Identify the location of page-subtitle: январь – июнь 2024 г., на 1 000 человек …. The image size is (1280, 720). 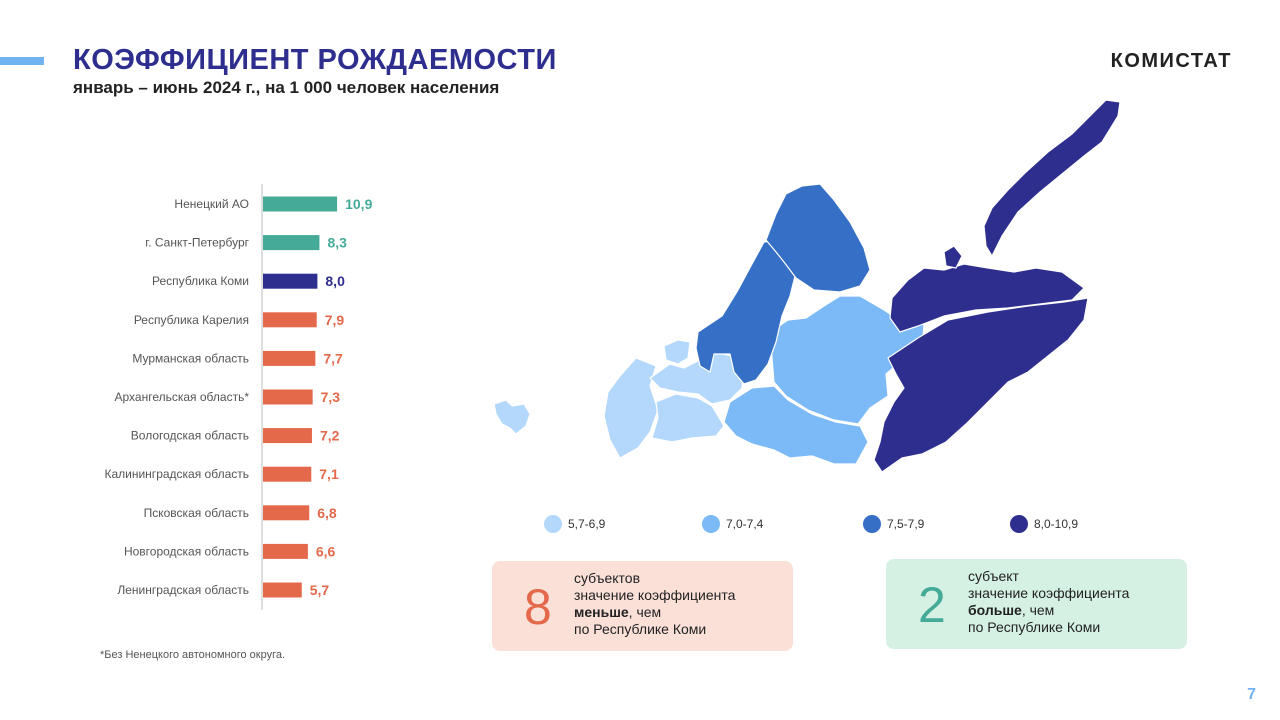
(286, 87).